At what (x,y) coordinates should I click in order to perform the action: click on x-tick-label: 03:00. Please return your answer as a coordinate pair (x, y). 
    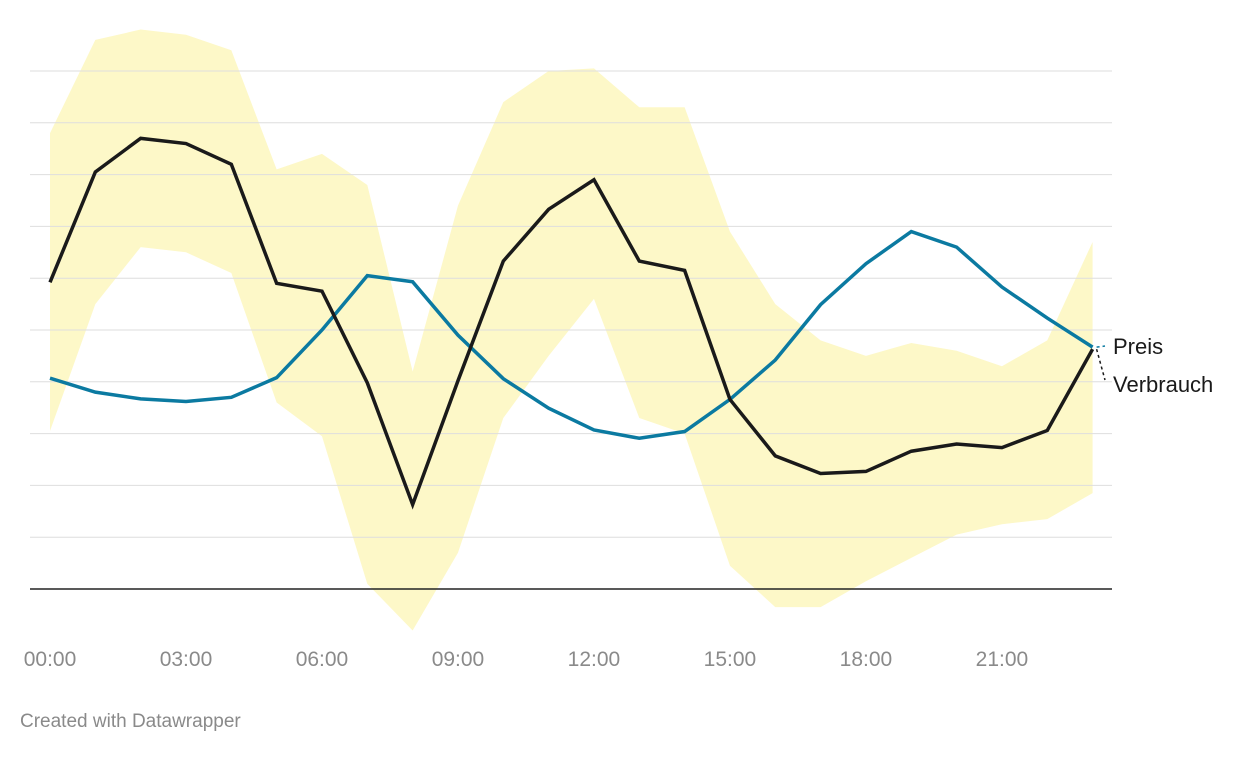
    Looking at the image, I should click on (186, 659).